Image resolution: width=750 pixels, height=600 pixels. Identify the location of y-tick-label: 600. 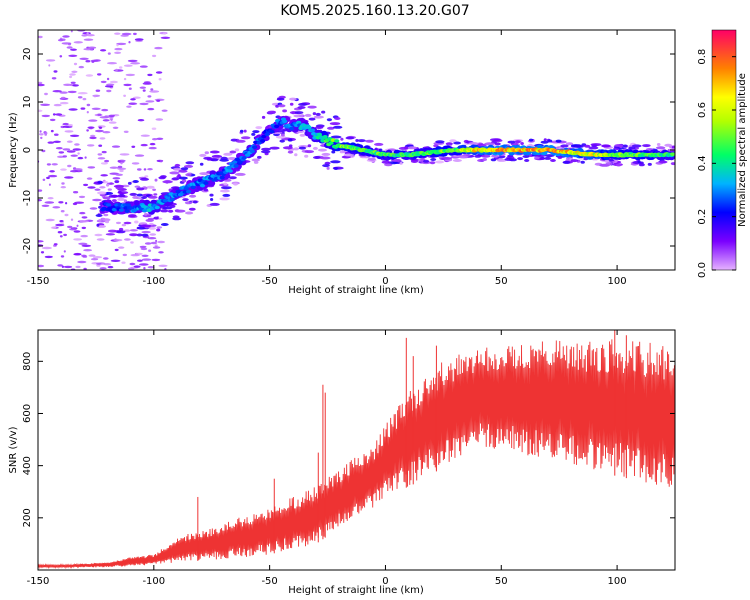
(27, 413).